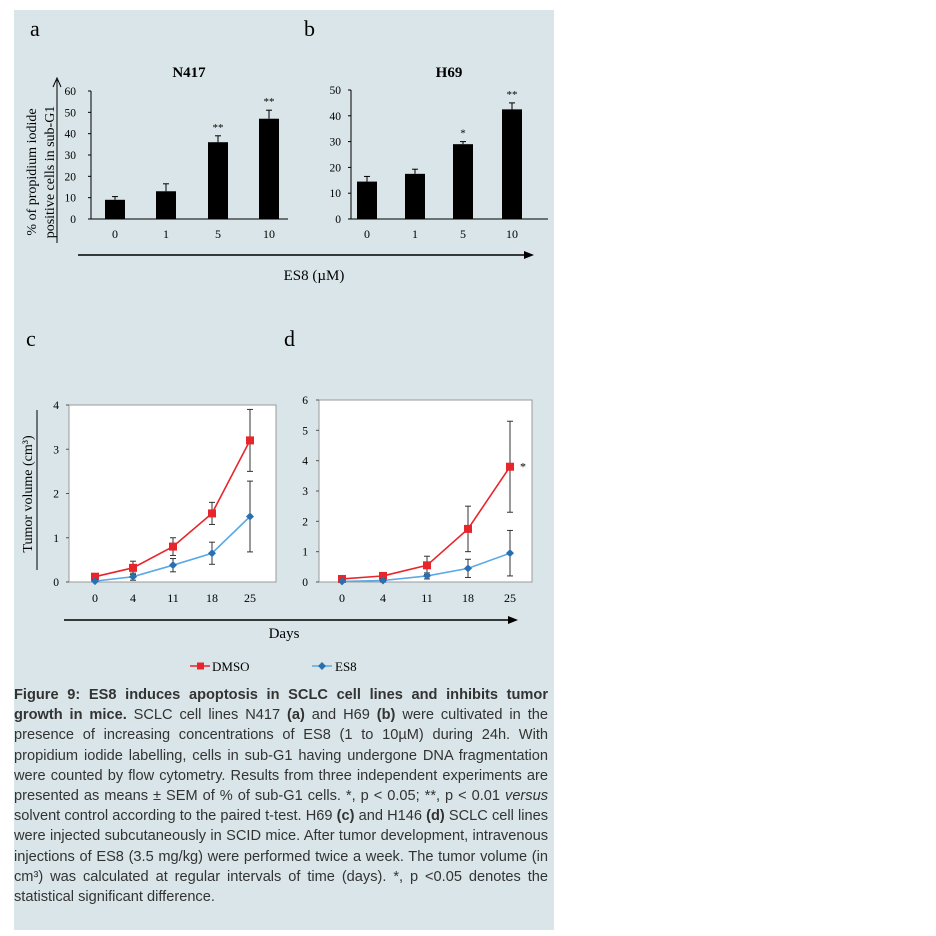  What do you see at coordinates (305, 462) in the screenshot?
I see `chart-d-ytick-label: 4` at bounding box center [305, 462].